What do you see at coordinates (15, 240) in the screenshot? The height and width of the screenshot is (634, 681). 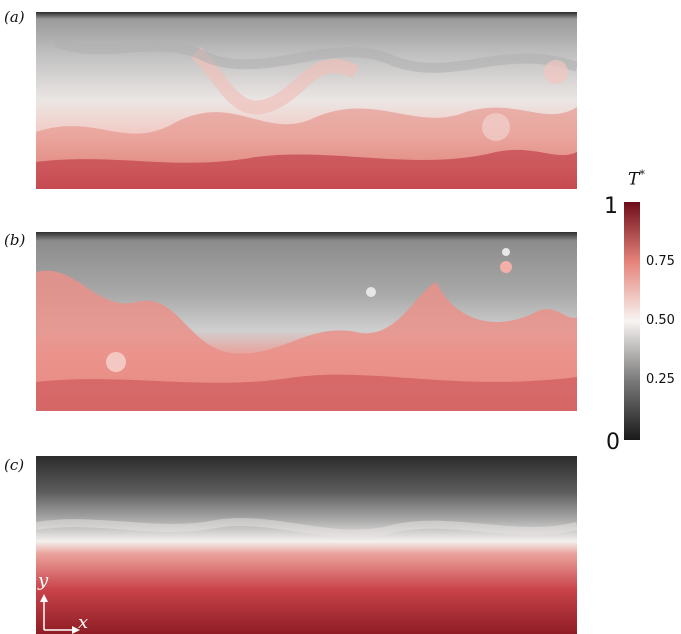 I see `panel-b-label: (b)` at bounding box center [15, 240].